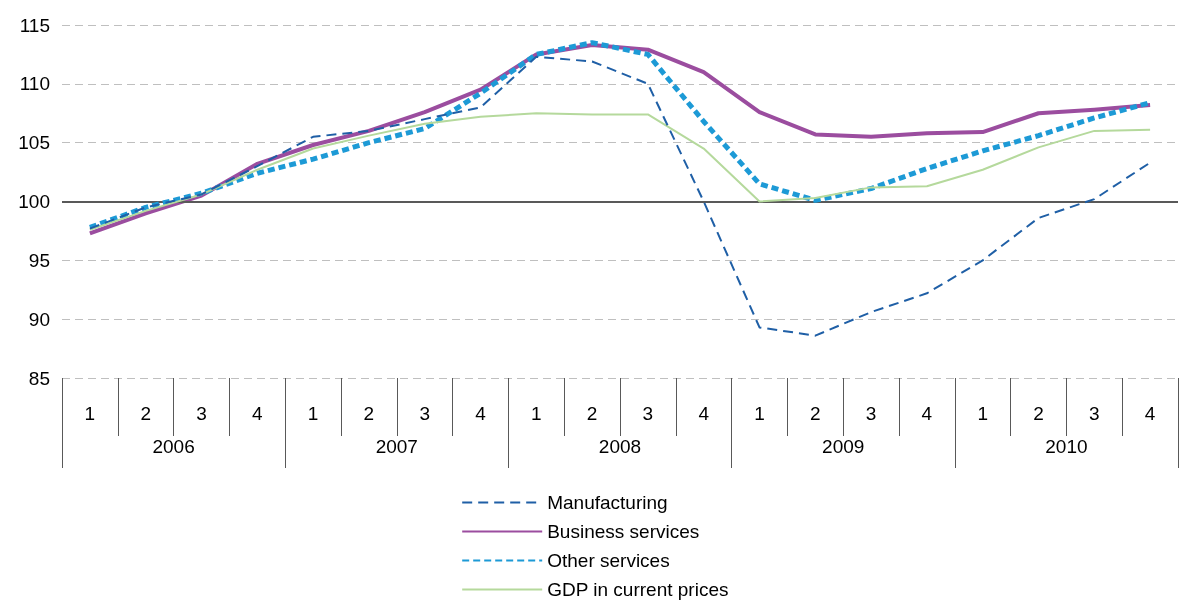  I want to click on text: 2007, so click(396, 446).